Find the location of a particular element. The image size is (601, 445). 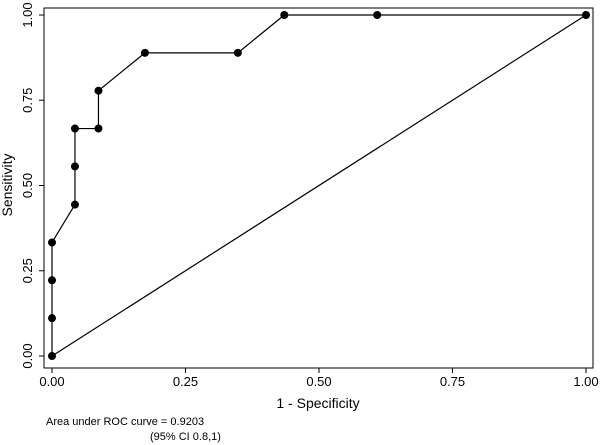

x-tick-label: 0.00 is located at coordinates (51, 381).